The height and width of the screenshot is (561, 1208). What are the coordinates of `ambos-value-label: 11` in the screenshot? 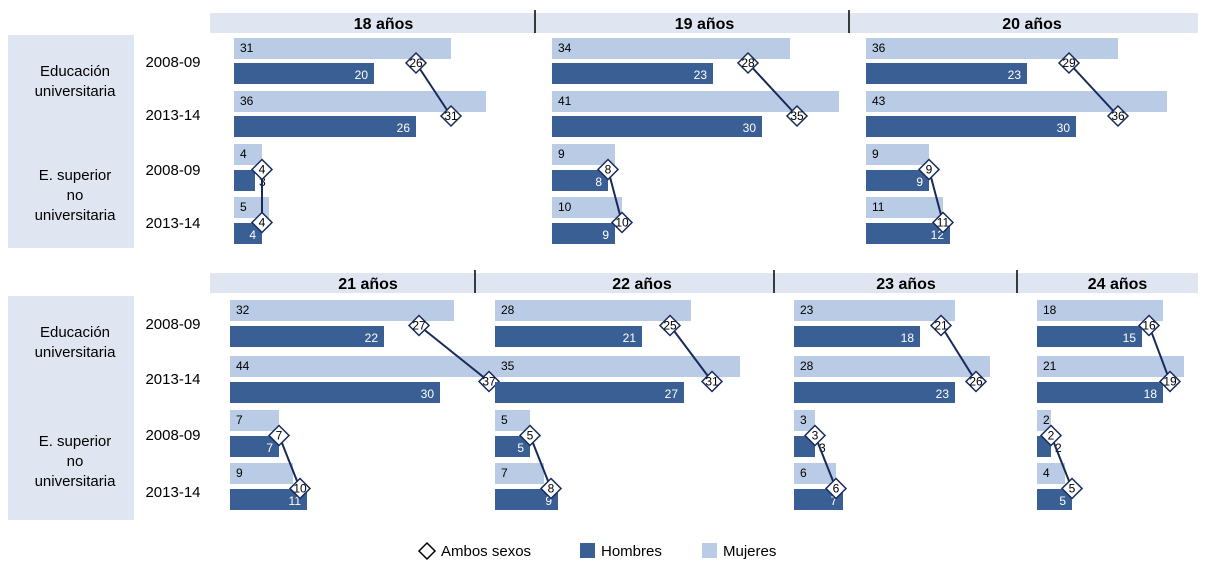 It's located at (943, 223).